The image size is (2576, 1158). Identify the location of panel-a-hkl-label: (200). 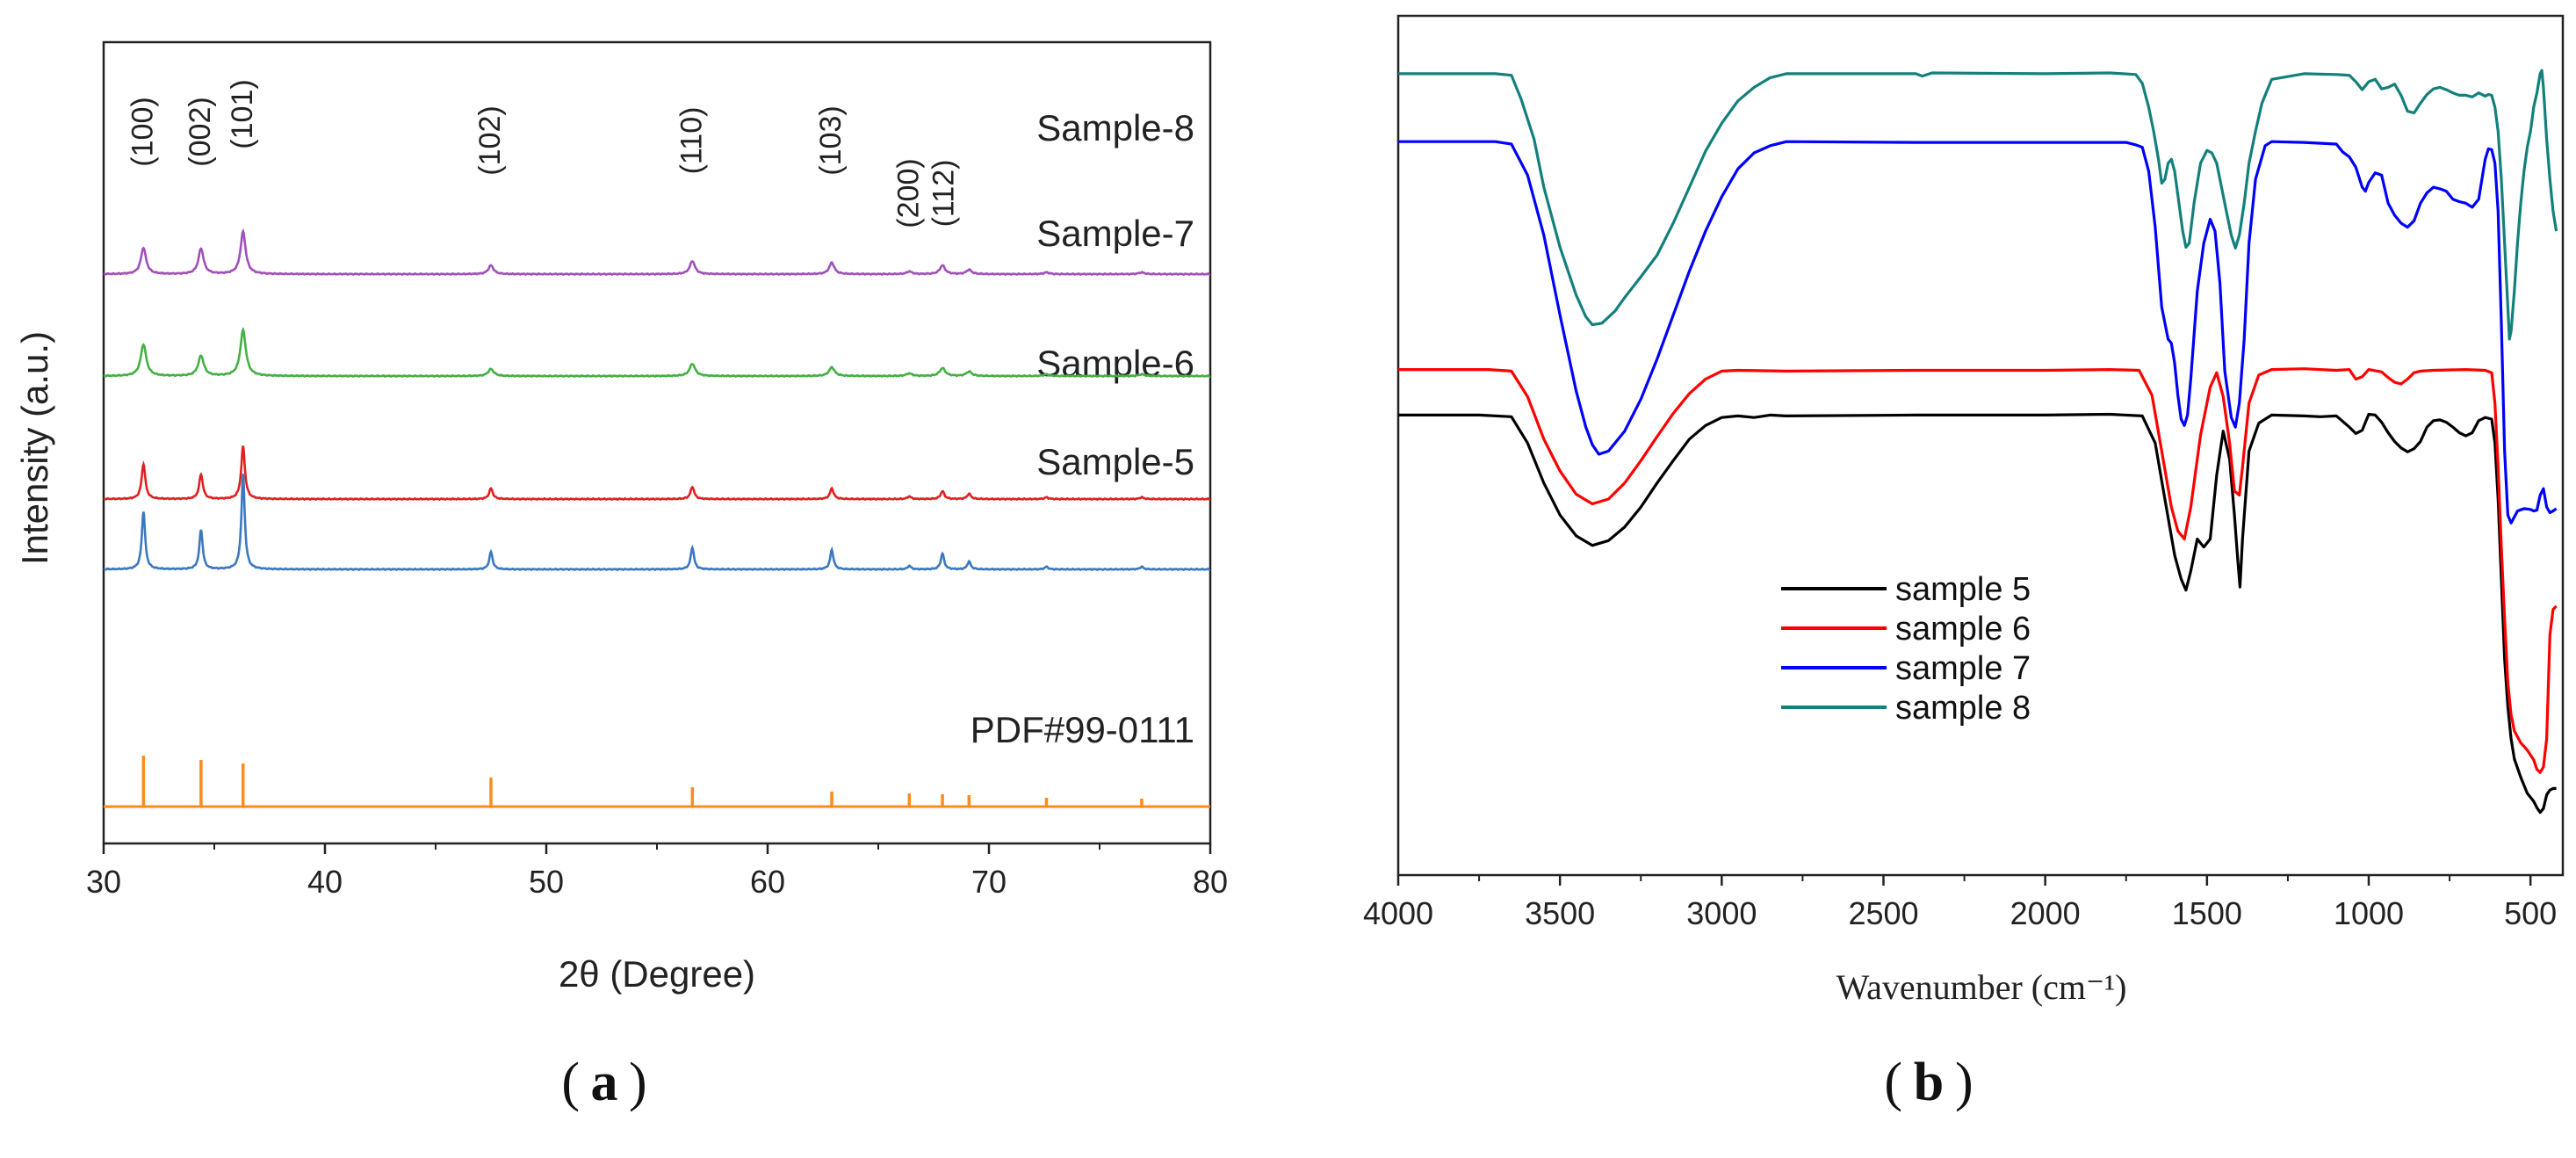
(908, 193).